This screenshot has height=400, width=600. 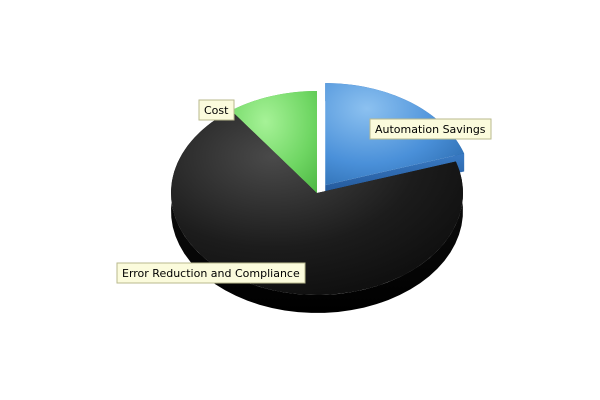 I want to click on pie-slice, so click(x=274, y=142).